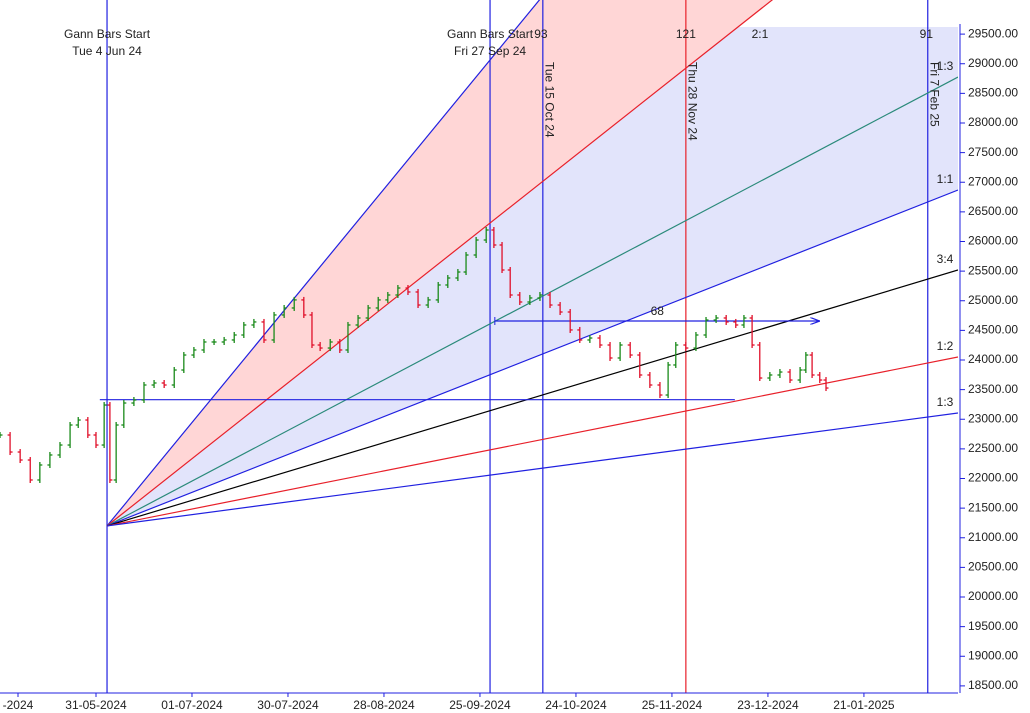 The width and height of the screenshot is (1030, 713). What do you see at coordinates (993, 33) in the screenshot?
I see `y-tick-label: 29500.00` at bounding box center [993, 33].